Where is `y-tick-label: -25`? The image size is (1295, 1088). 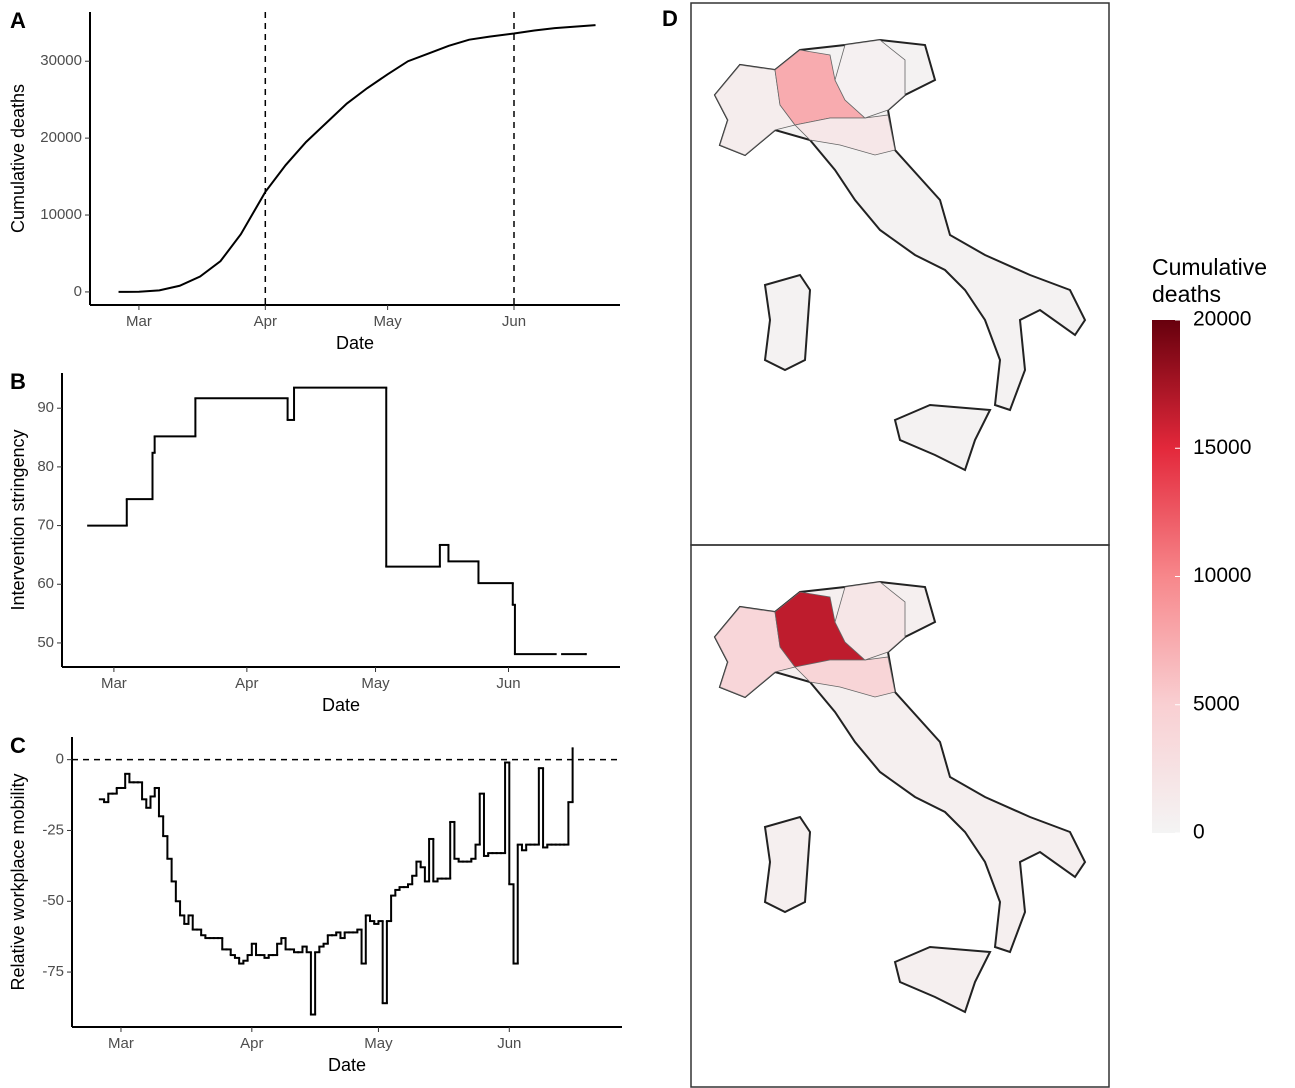
y-tick-label: -25 is located at coordinates (53, 829).